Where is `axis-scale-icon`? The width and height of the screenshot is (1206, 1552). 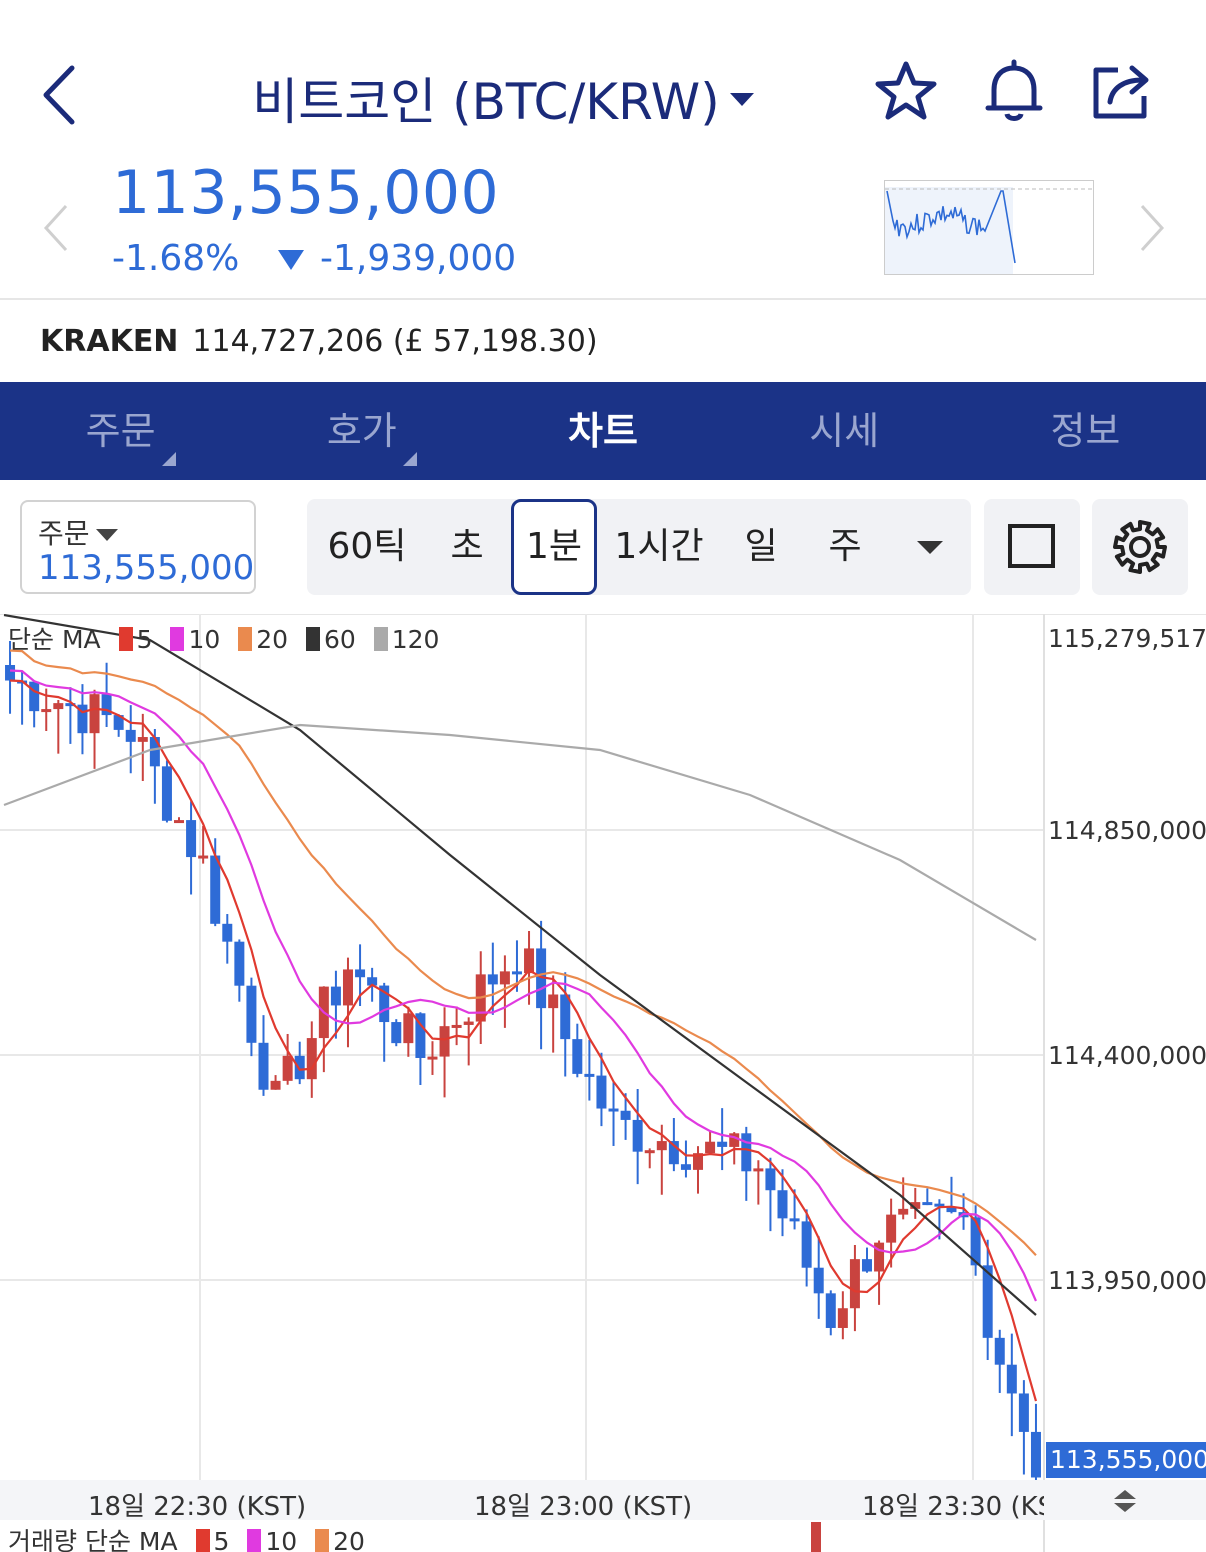
axis-scale-icon is located at coordinates (1125, 1501).